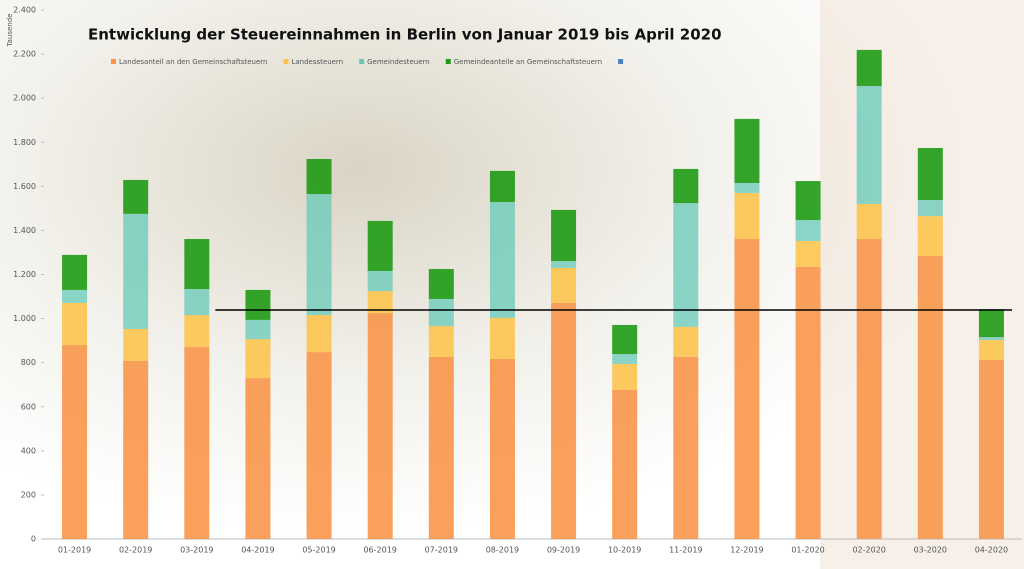 This screenshot has width=1024, height=569. Describe the element at coordinates (563, 550) in the screenshot. I see `x-tick-label: 09-2019` at that location.